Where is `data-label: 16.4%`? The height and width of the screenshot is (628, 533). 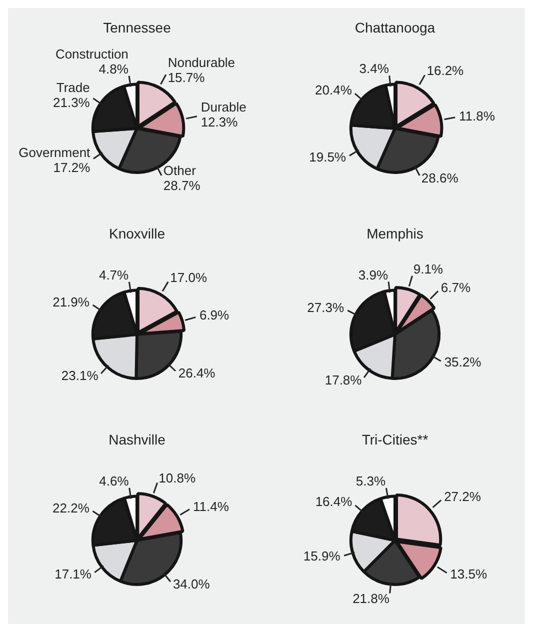 data-label: 16.4% is located at coordinates (334, 502).